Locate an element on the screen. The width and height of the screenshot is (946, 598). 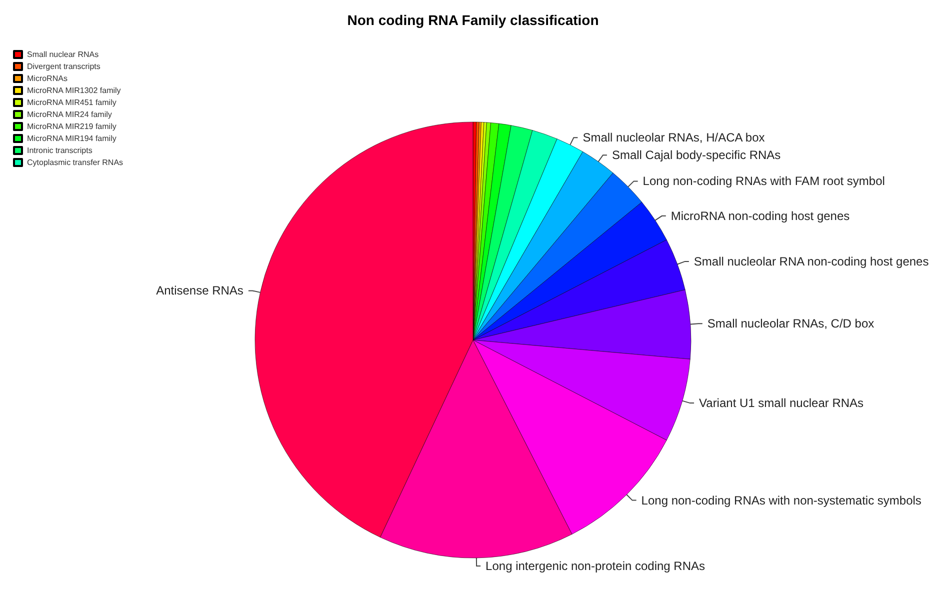
legend-label: MicroRNA MIR219 family is located at coordinates (71, 126).